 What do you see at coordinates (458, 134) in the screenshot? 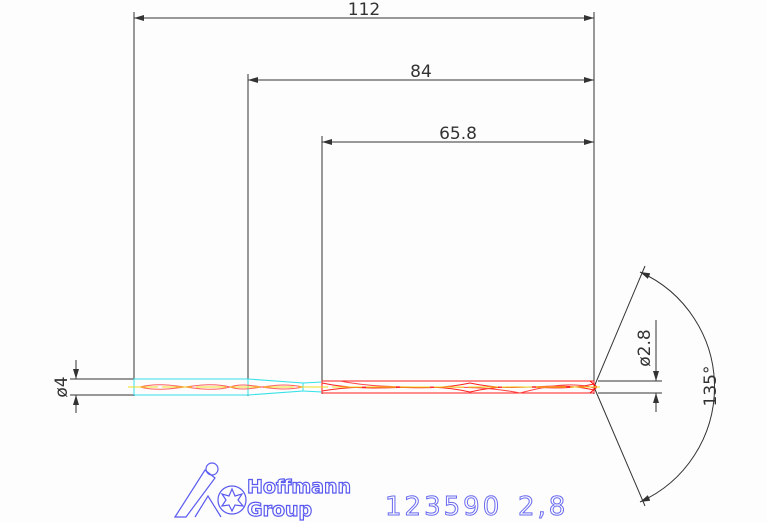
I see `dim-65-8-label: 65.8` at bounding box center [458, 134].